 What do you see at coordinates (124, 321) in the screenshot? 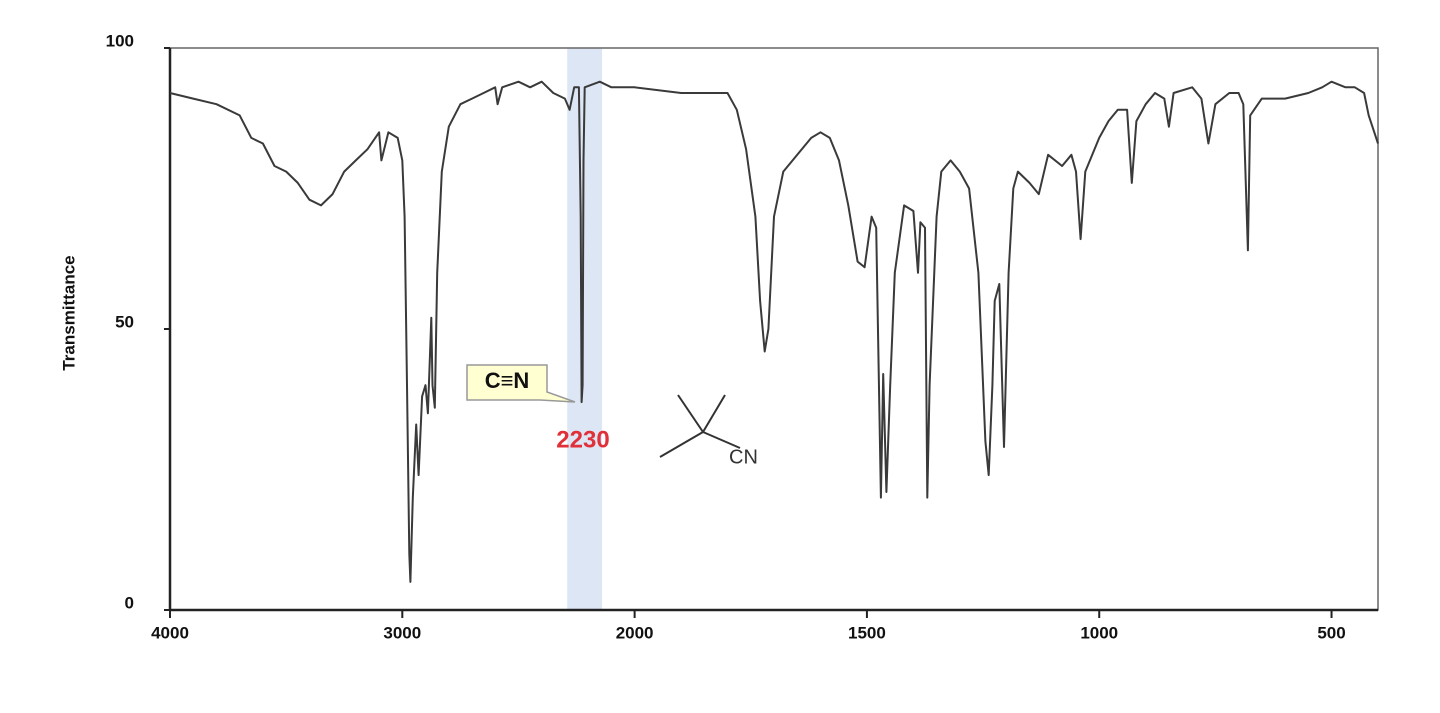
I see `y-tick-label: 50` at bounding box center [124, 321].